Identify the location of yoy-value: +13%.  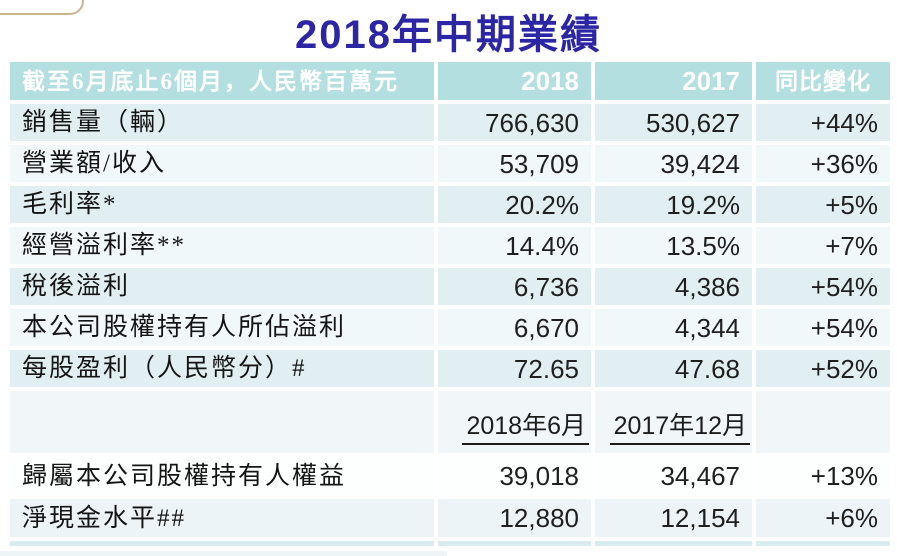
(823, 476).